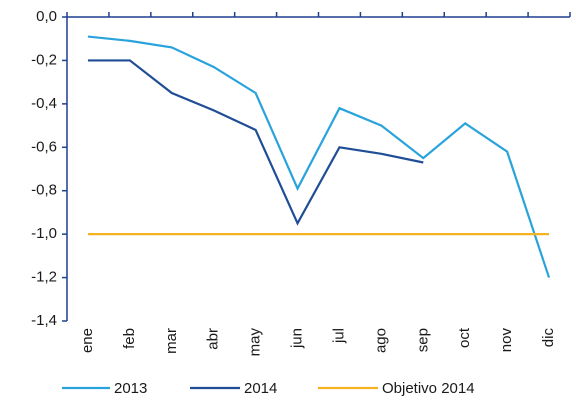 The height and width of the screenshot is (401, 576). What do you see at coordinates (44, 103) in the screenshot?
I see `y-tick-label: -0,4` at bounding box center [44, 103].